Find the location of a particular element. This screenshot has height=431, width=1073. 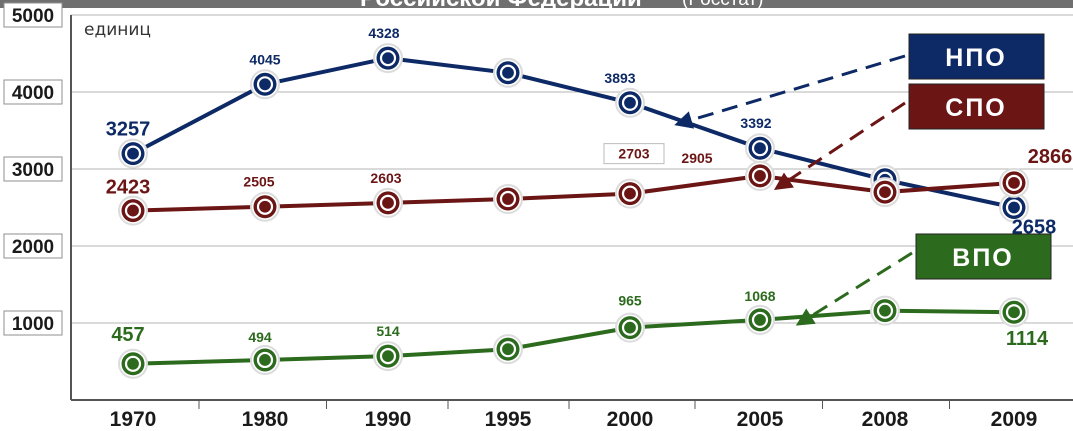

data-label-spo: 2603 is located at coordinates (385, 178).